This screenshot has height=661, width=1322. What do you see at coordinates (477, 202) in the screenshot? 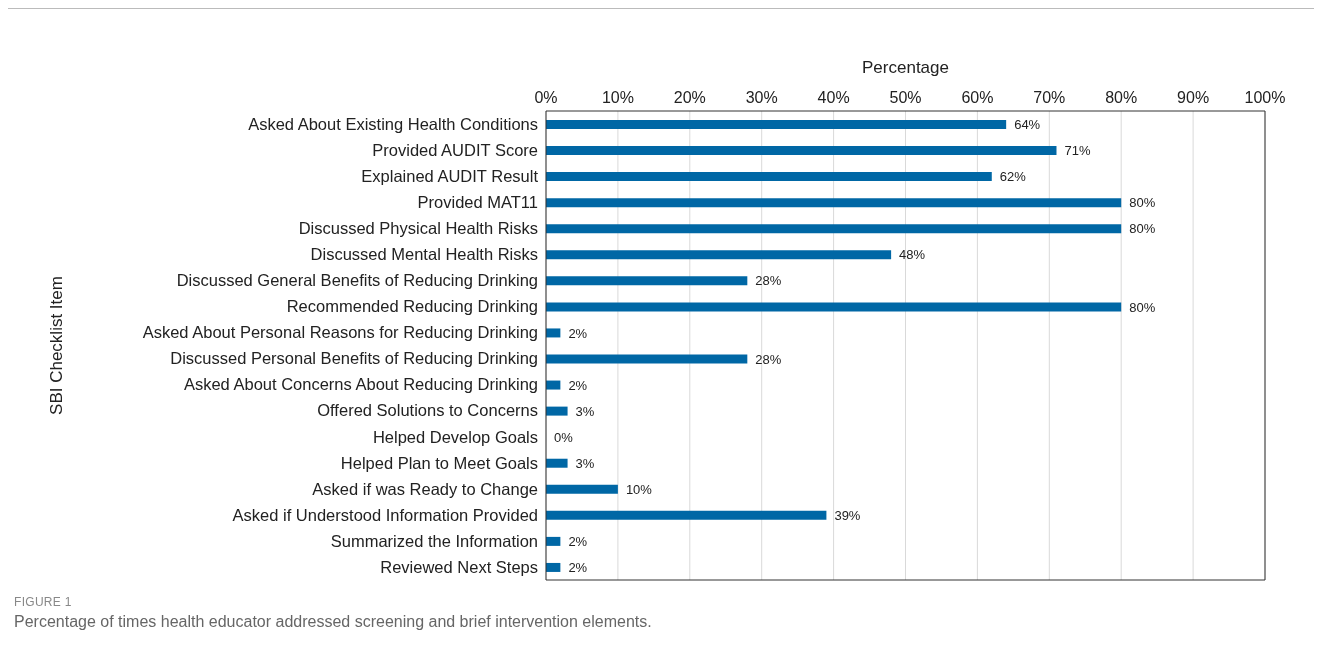
I see `y-tick-label: Provided MAT11` at bounding box center [477, 202].